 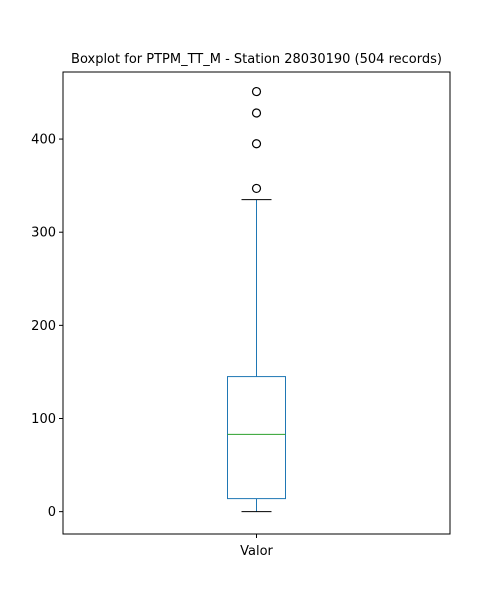 What do you see at coordinates (43, 233) in the screenshot?
I see `y-tick-label: 300` at bounding box center [43, 233].